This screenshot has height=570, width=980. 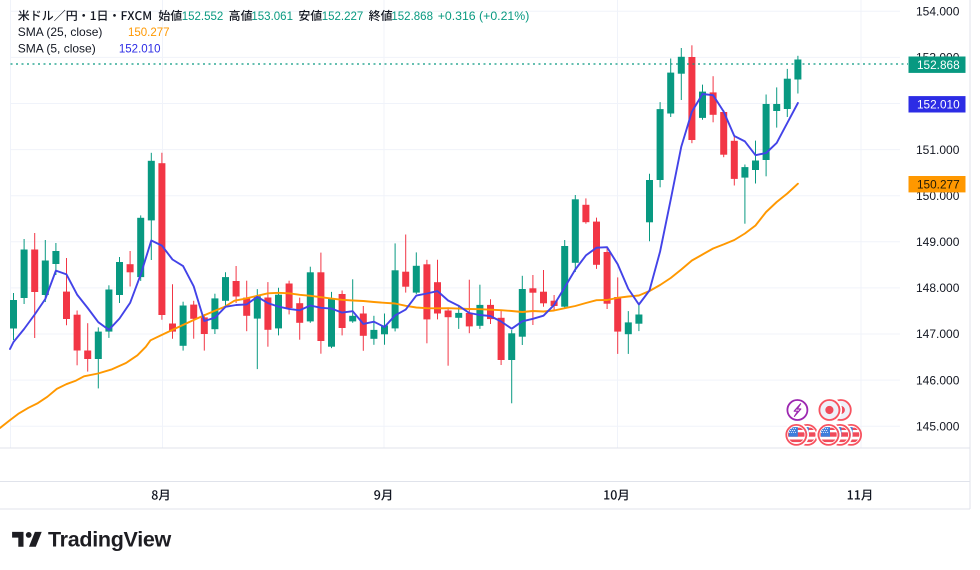 What do you see at coordinates (938, 380) in the screenshot?
I see `svg-text: 146.000` at bounding box center [938, 380].